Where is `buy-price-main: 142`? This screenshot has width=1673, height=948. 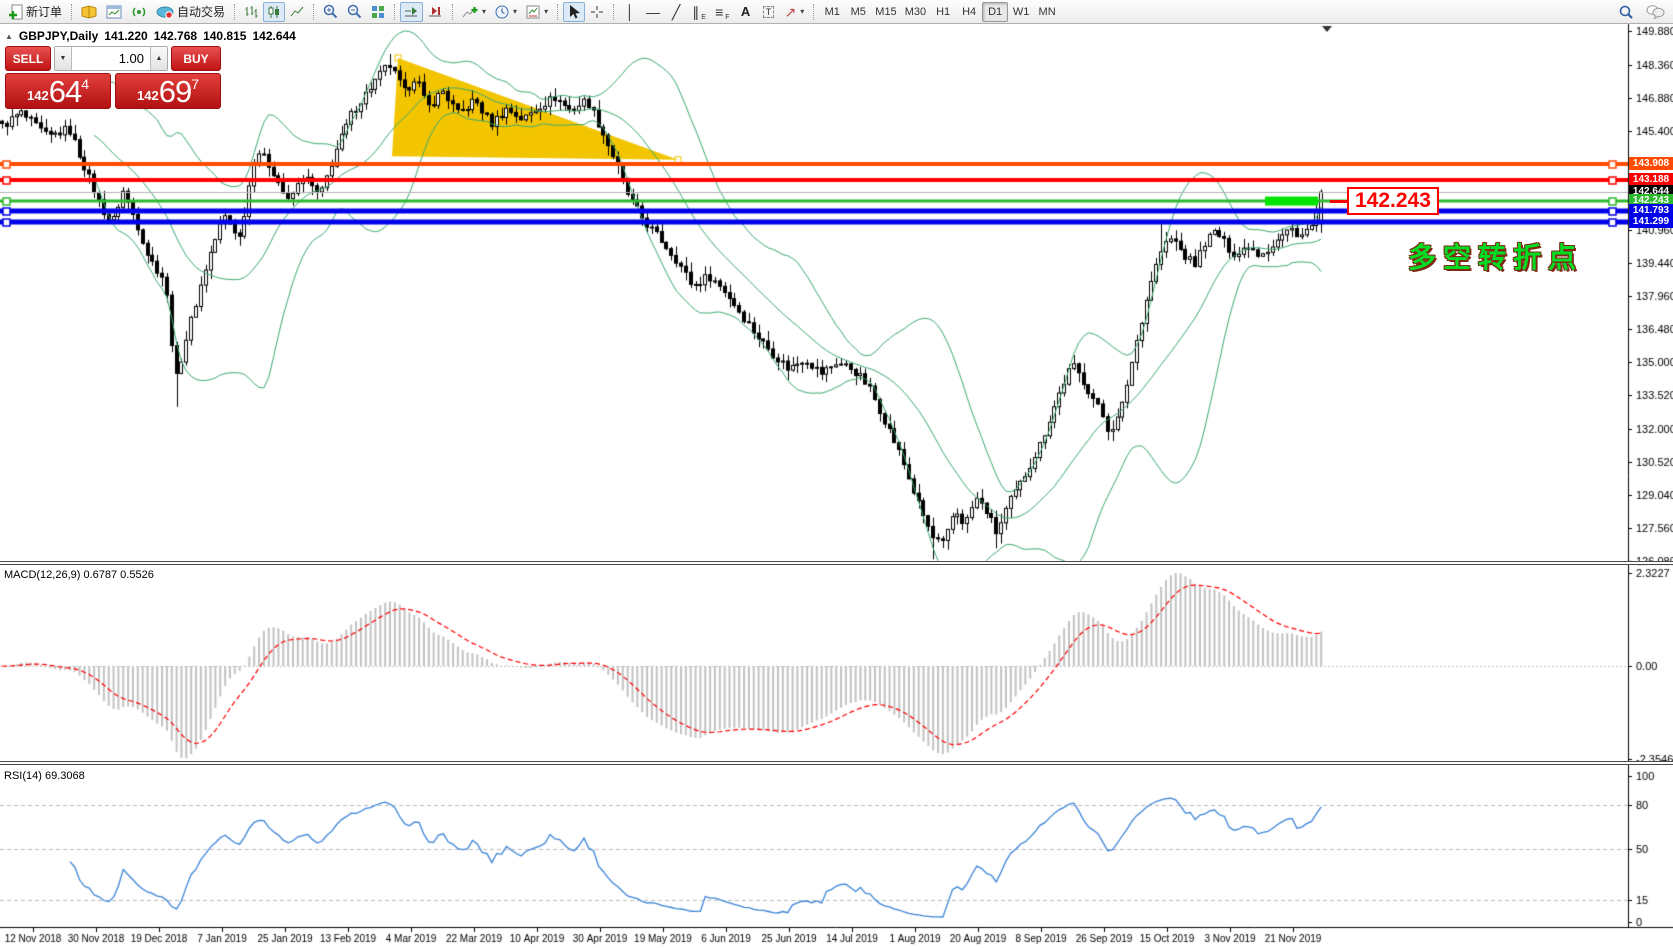
buy-price-main: 142 is located at coordinates (148, 95).